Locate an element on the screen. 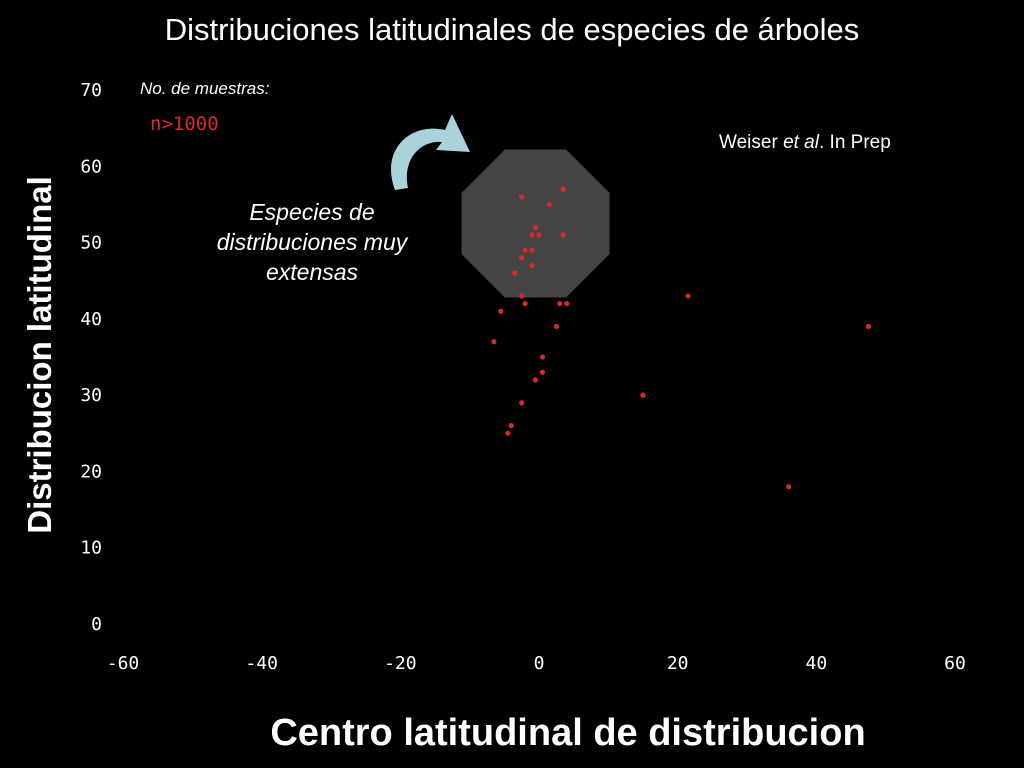  y-tick-label: 40 is located at coordinates (91, 319).